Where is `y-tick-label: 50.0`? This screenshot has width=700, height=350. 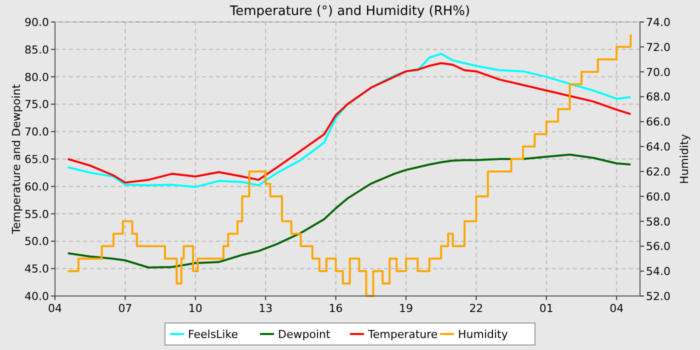 y-tick-label: 50.0 is located at coordinates (36, 241).